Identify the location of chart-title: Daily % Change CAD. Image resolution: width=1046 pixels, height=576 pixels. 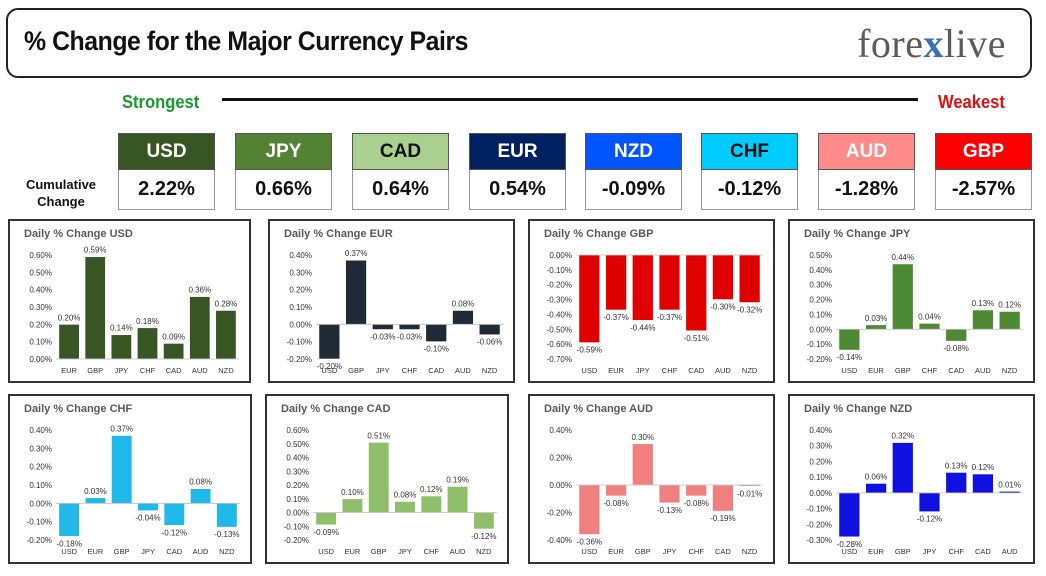
(335, 409).